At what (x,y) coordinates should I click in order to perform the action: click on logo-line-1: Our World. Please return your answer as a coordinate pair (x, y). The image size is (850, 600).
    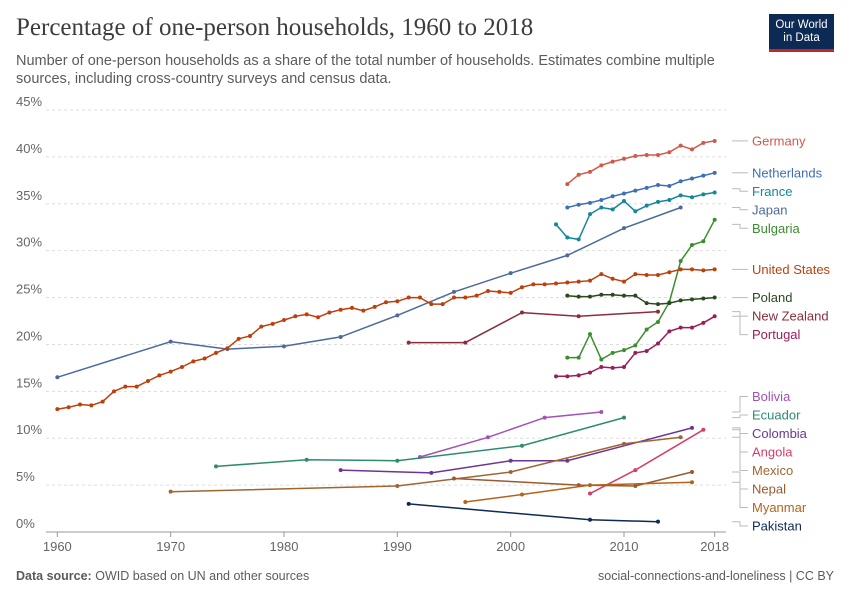
    Looking at the image, I should click on (801, 25).